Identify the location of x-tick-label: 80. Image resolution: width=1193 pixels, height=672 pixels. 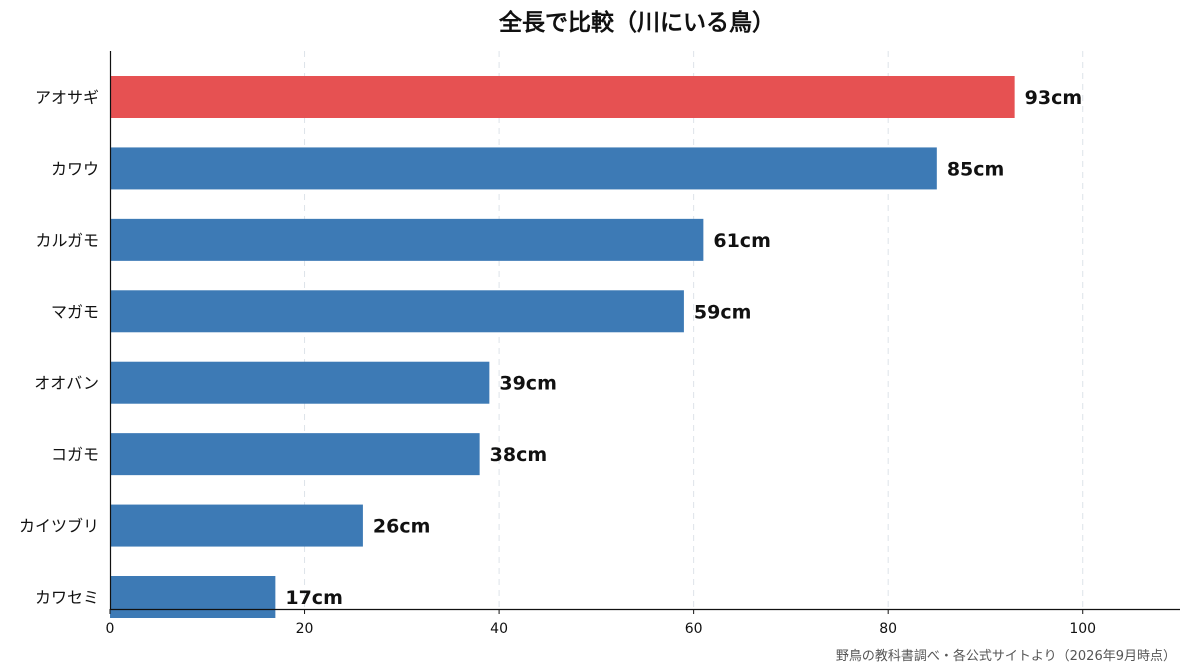
(888, 629).